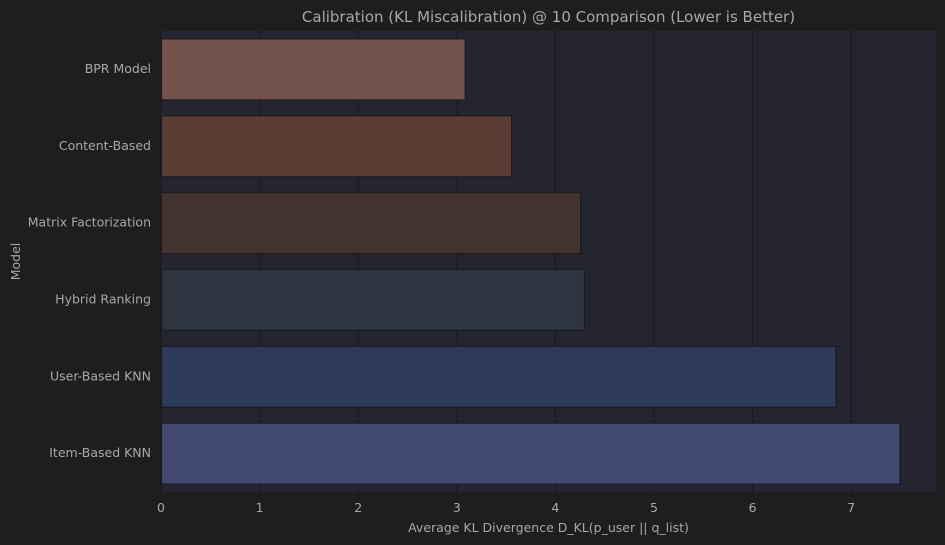  Describe the element at coordinates (103, 298) in the screenshot. I see `y-tick-label: Hybrid Ranking` at that location.